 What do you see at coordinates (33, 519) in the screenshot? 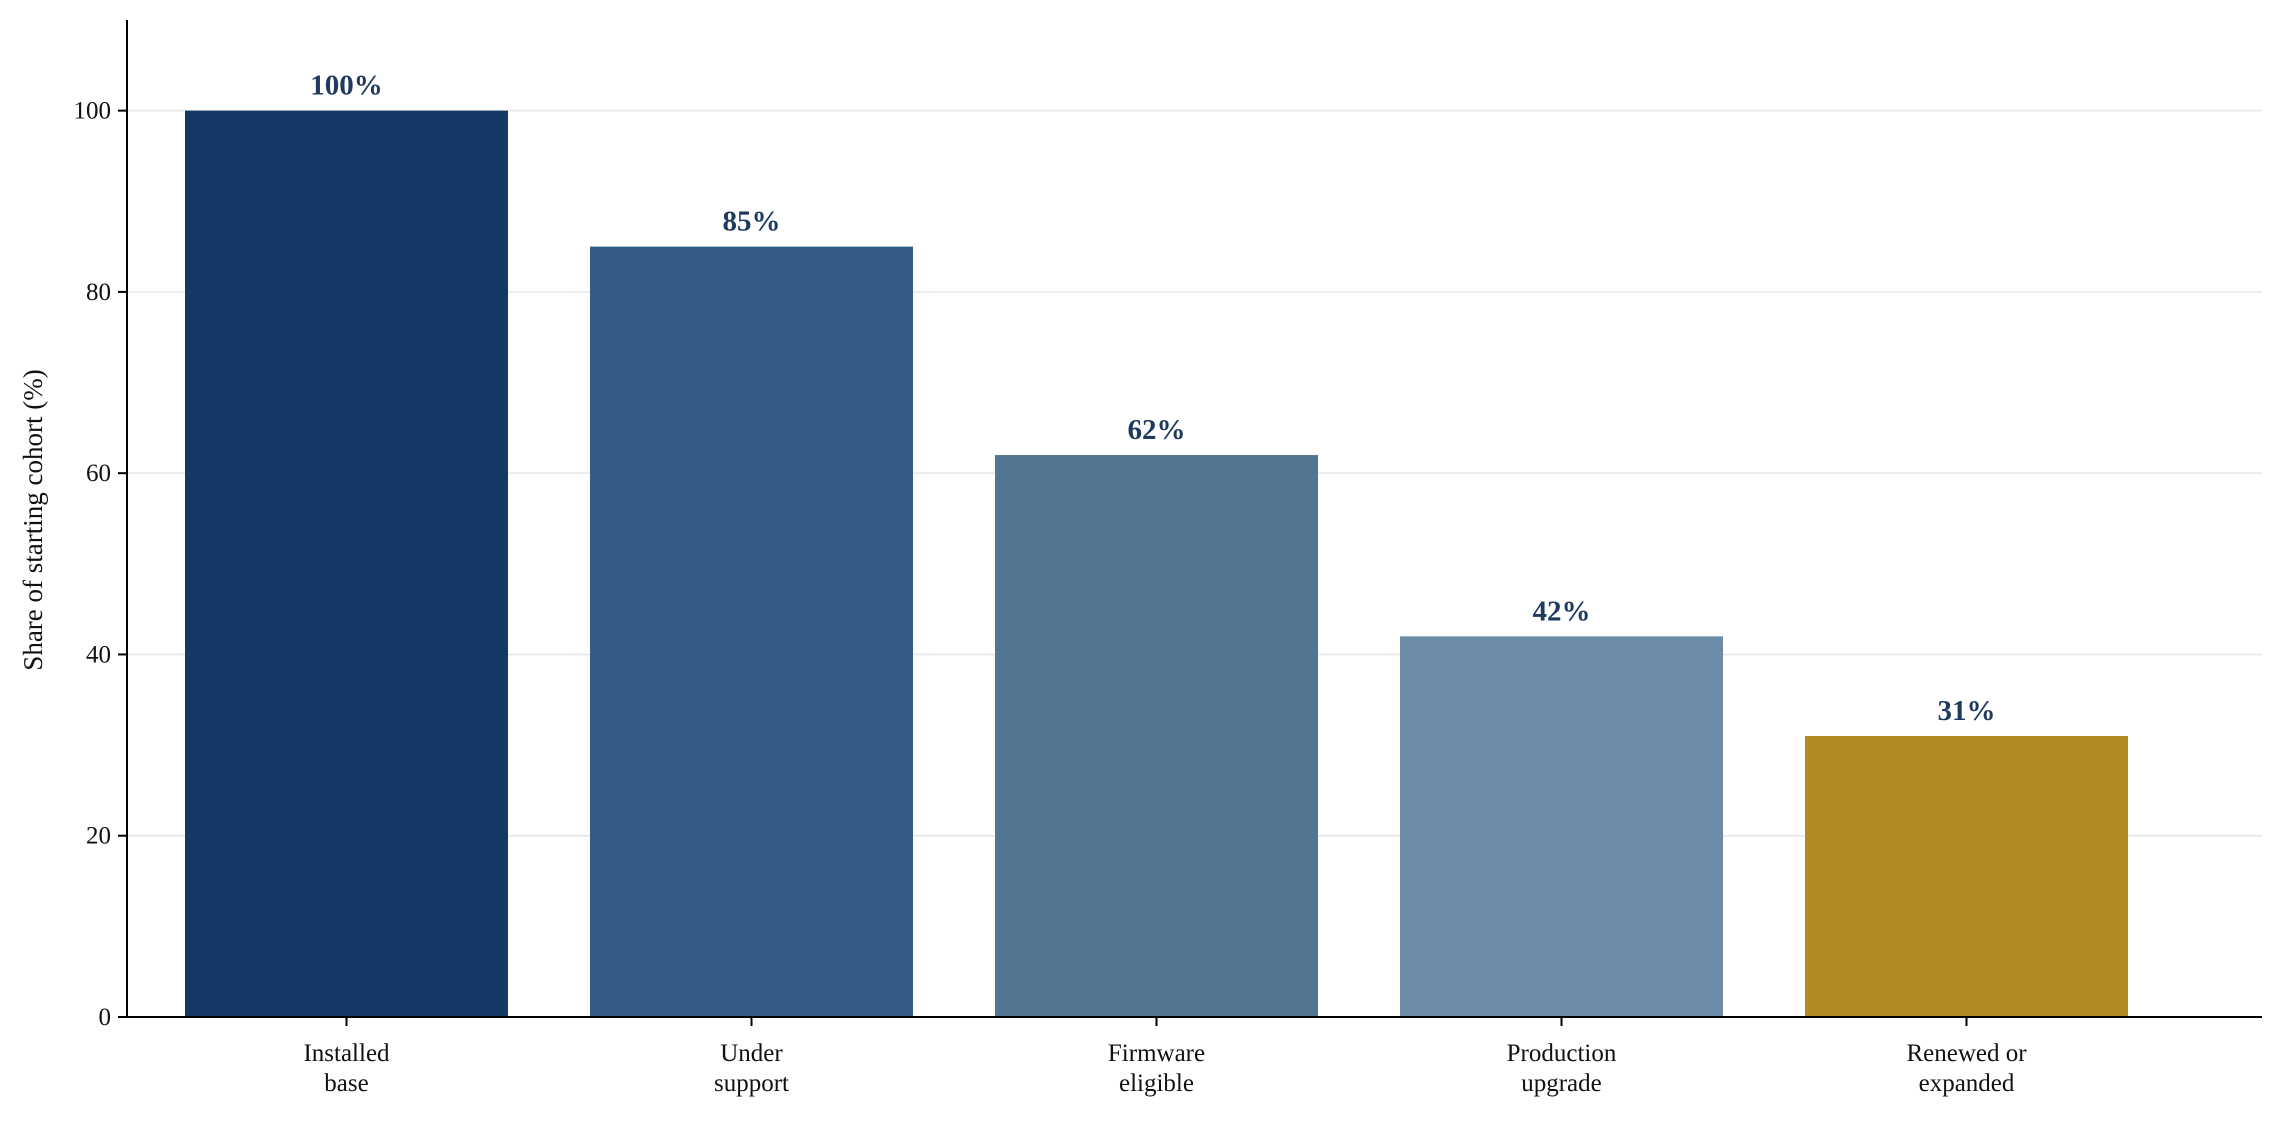
I see `y-axis-title: Share of starting cohort (%)` at bounding box center [33, 519].